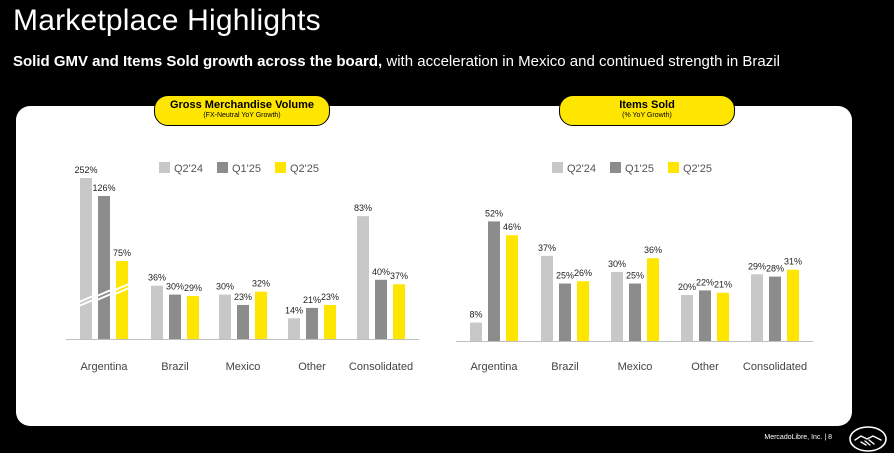 This screenshot has height=453, width=894. I want to click on chart-0-data-label-1-0: 36%, so click(157, 278).